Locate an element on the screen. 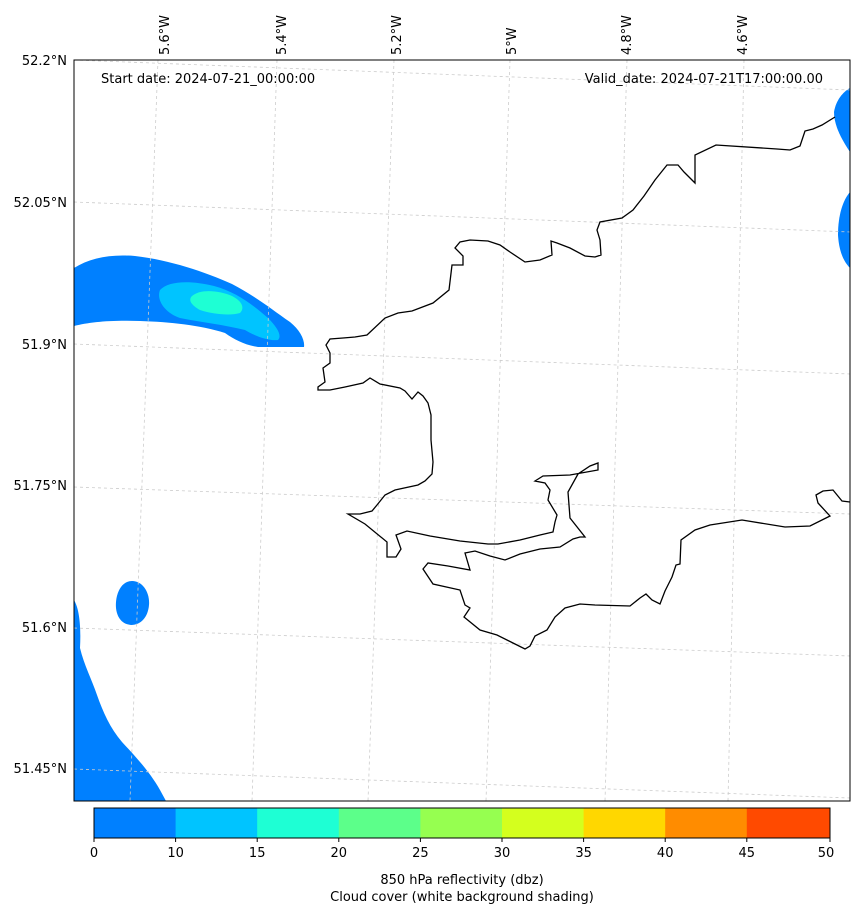 The image size is (859, 914). colorbar-tick-40: 40 is located at coordinates (665, 853).